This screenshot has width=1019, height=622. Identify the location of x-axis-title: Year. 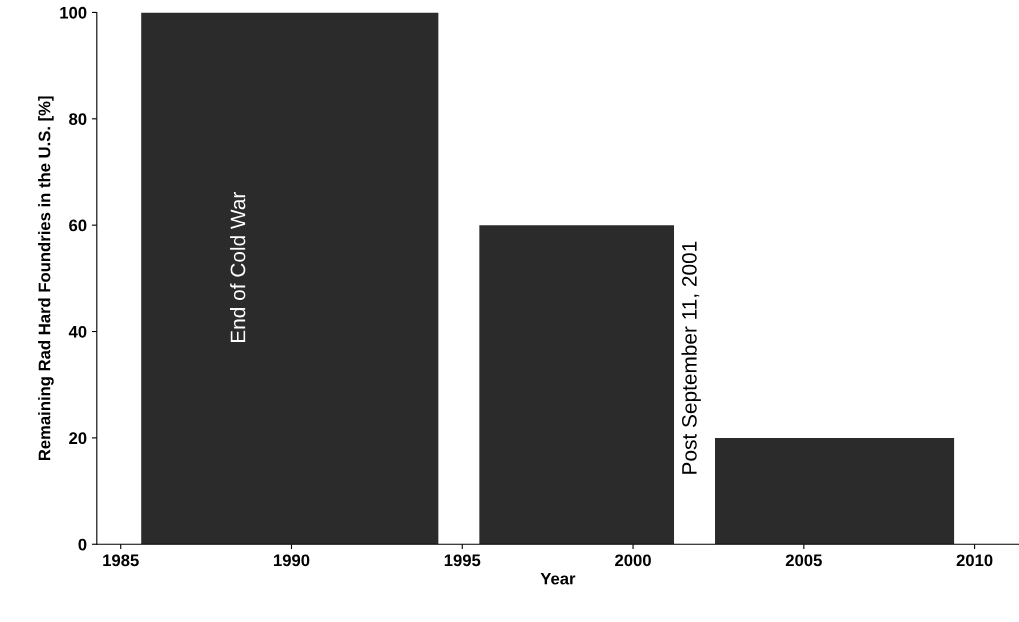
(558, 578).